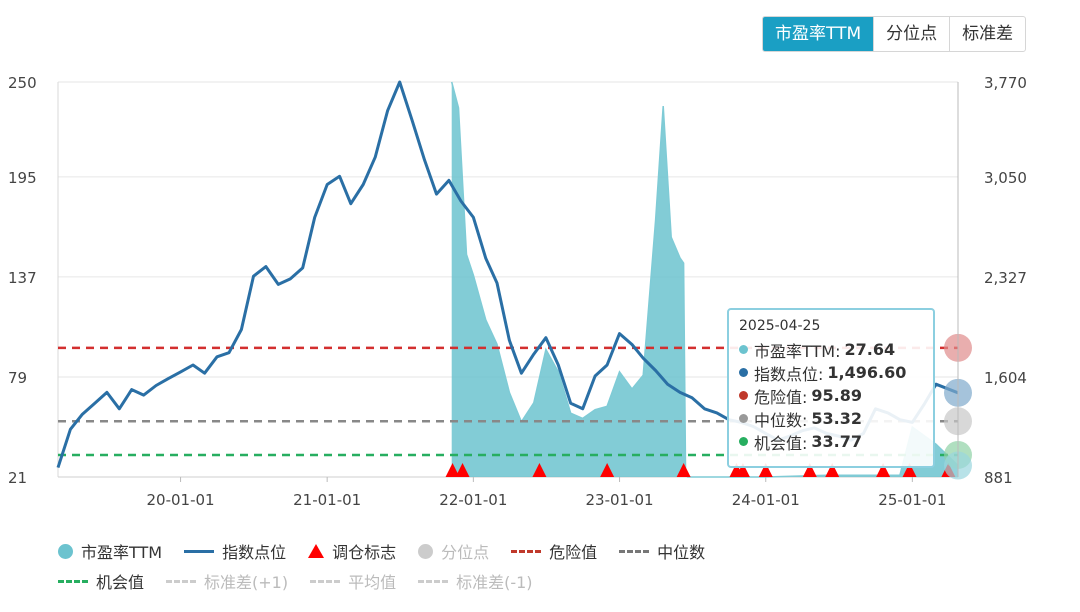 The image size is (1080, 612). Describe the element at coordinates (912, 500) in the screenshot. I see `x-tick-label: 25-01-01` at that location.